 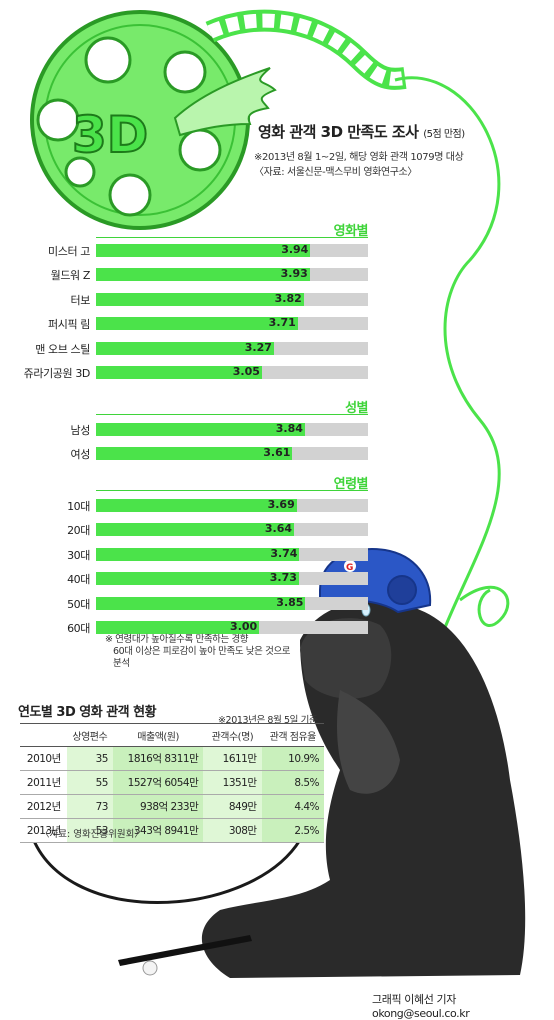 What do you see at coordinates (351, 231) in the screenshot?
I see `group-title: 영화별` at bounding box center [351, 231].